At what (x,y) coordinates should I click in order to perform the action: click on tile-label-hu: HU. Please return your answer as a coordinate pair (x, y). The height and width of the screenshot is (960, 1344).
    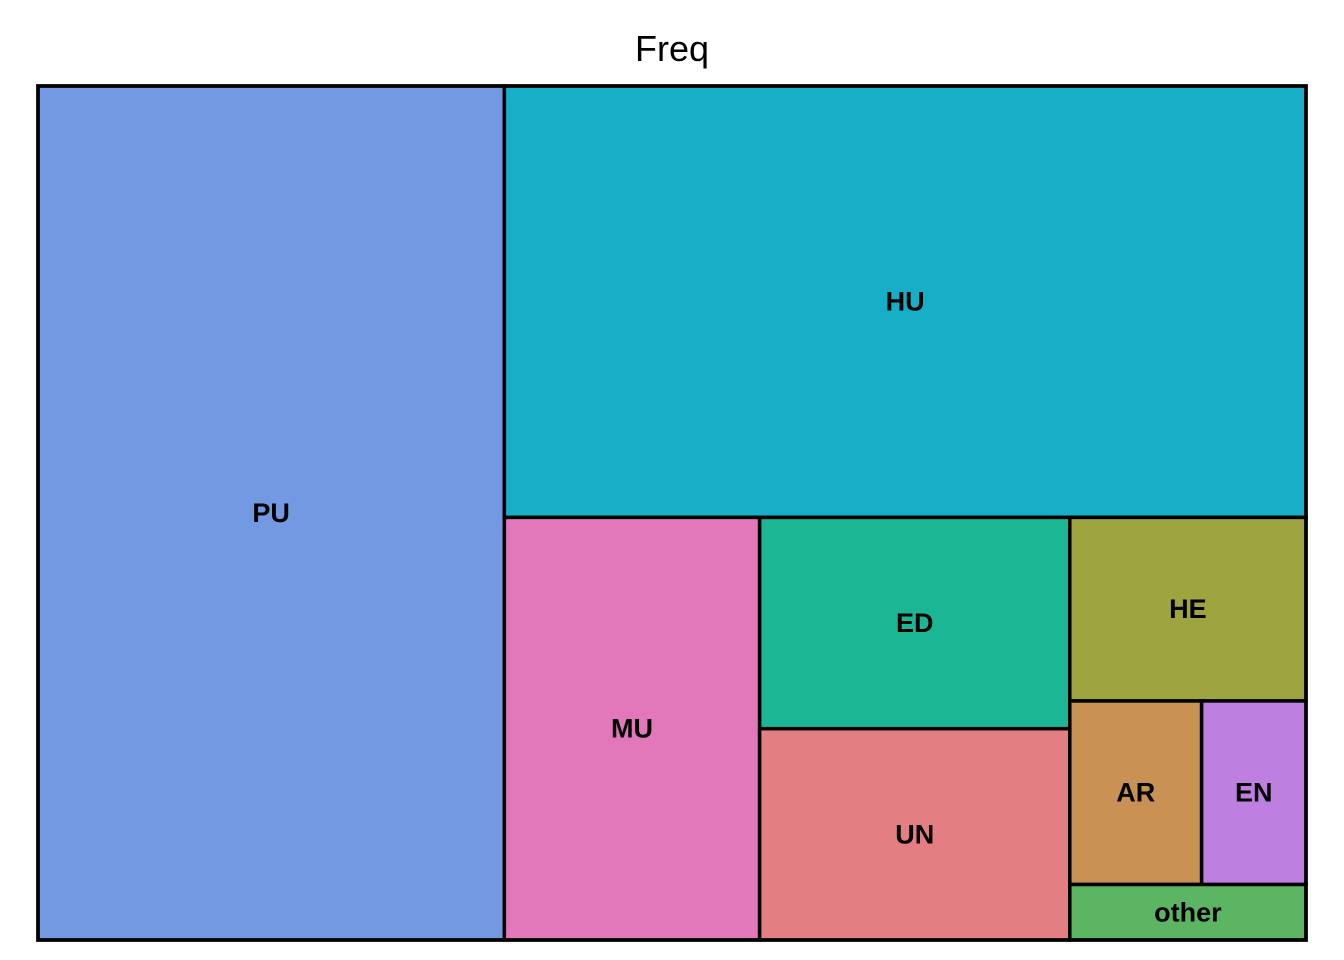
    Looking at the image, I should click on (905, 302).